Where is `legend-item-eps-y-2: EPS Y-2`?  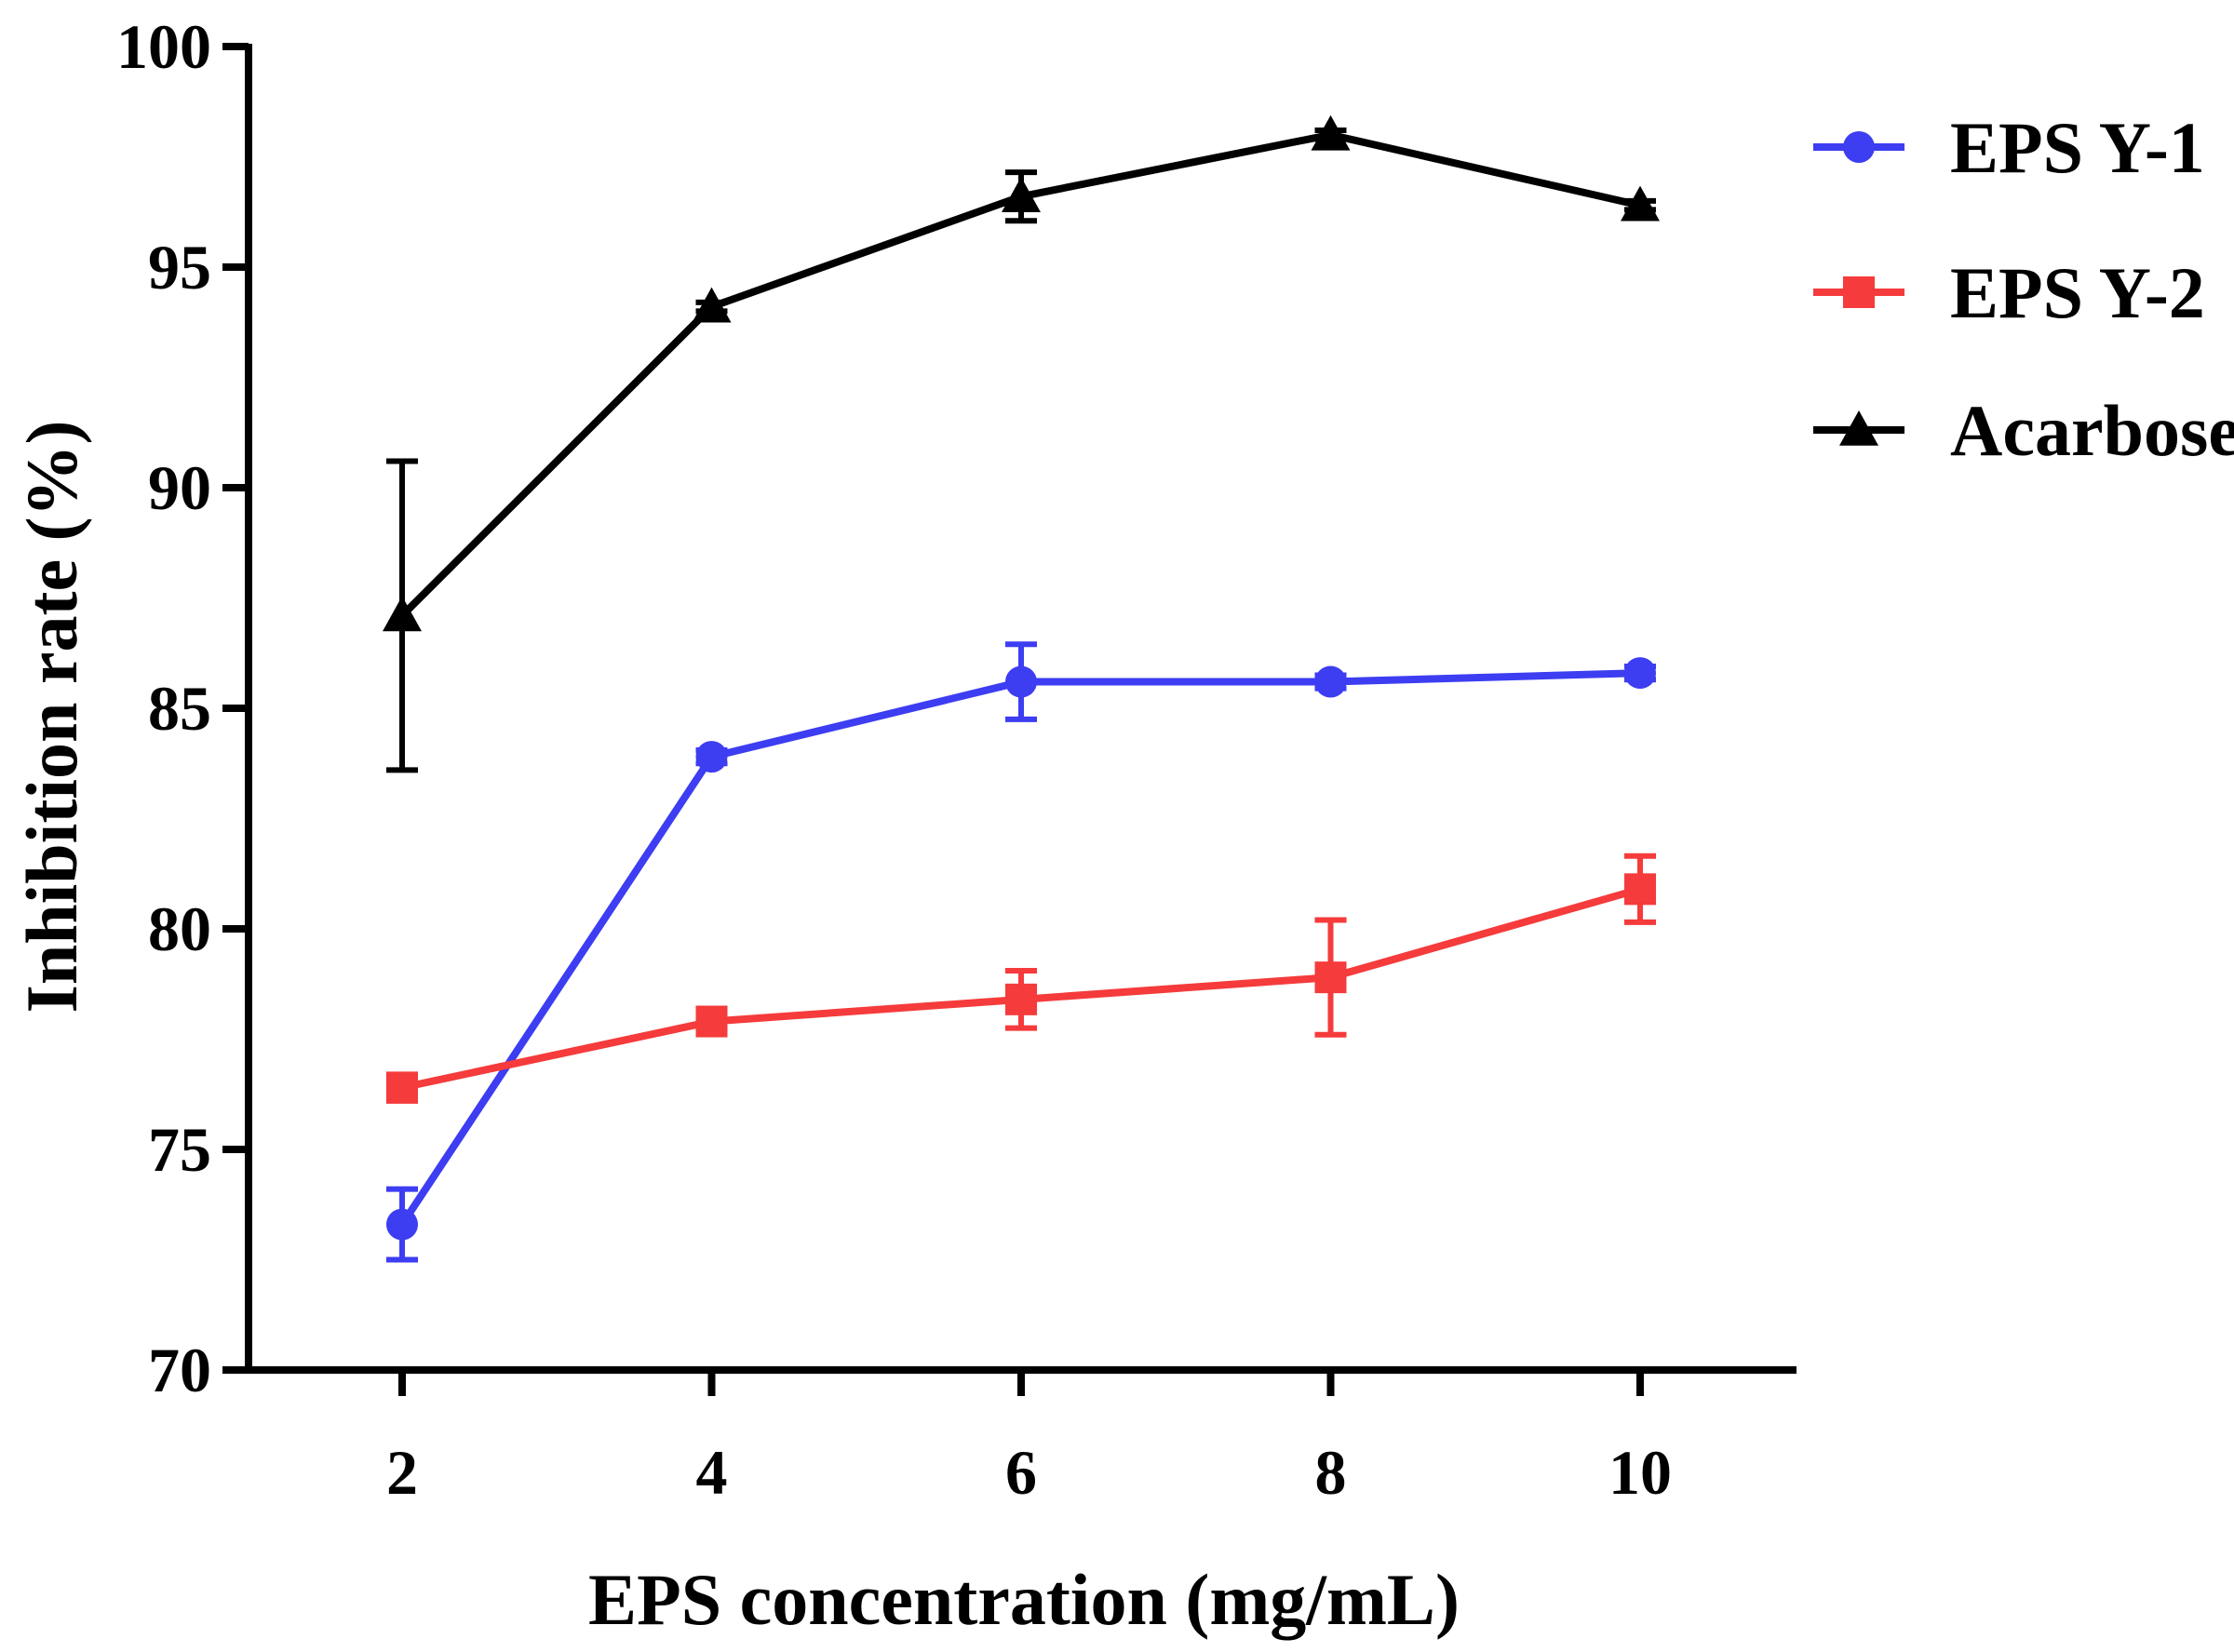
legend-item-eps-y-2: EPS Y-2 is located at coordinates (2009, 292).